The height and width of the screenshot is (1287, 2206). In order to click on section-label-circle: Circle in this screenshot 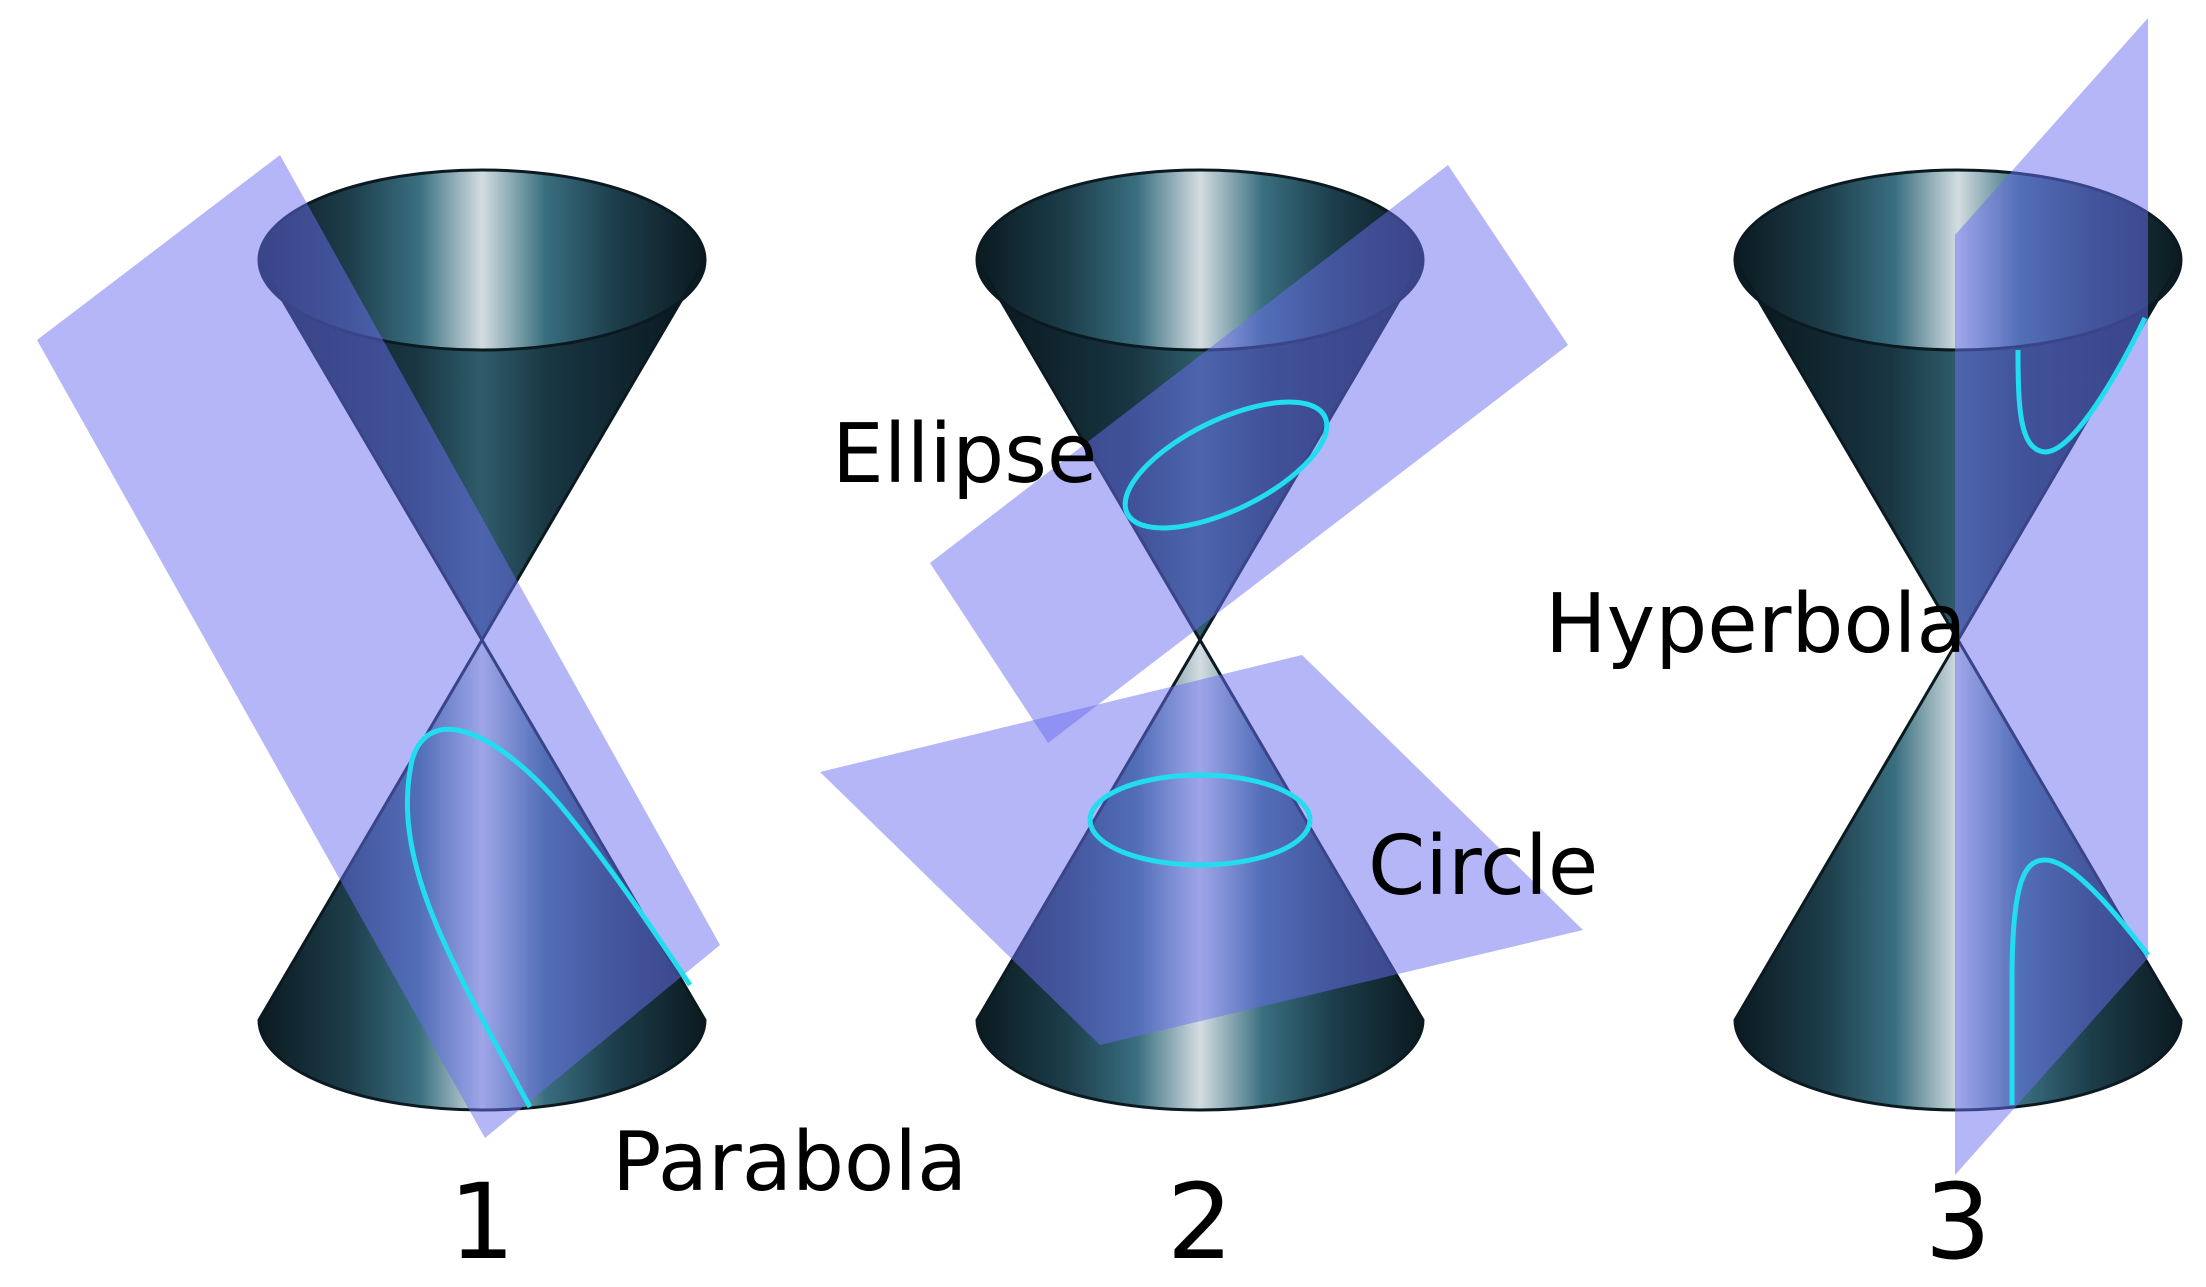, I will do `click(1483, 866)`.